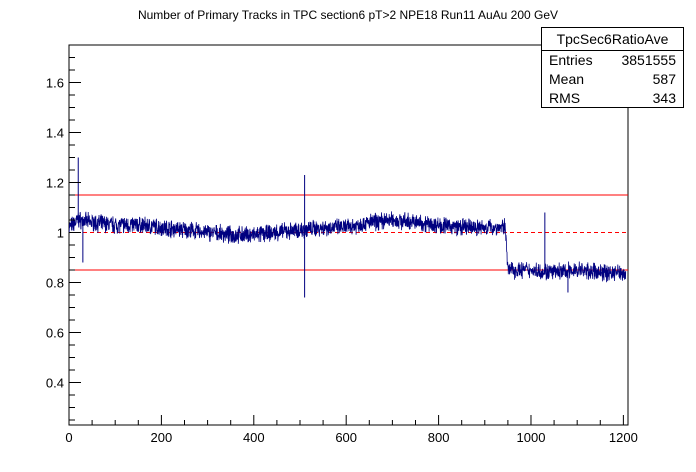  Describe the element at coordinates (55, 133) in the screenshot. I see `y-tick-label: 1.4` at that location.